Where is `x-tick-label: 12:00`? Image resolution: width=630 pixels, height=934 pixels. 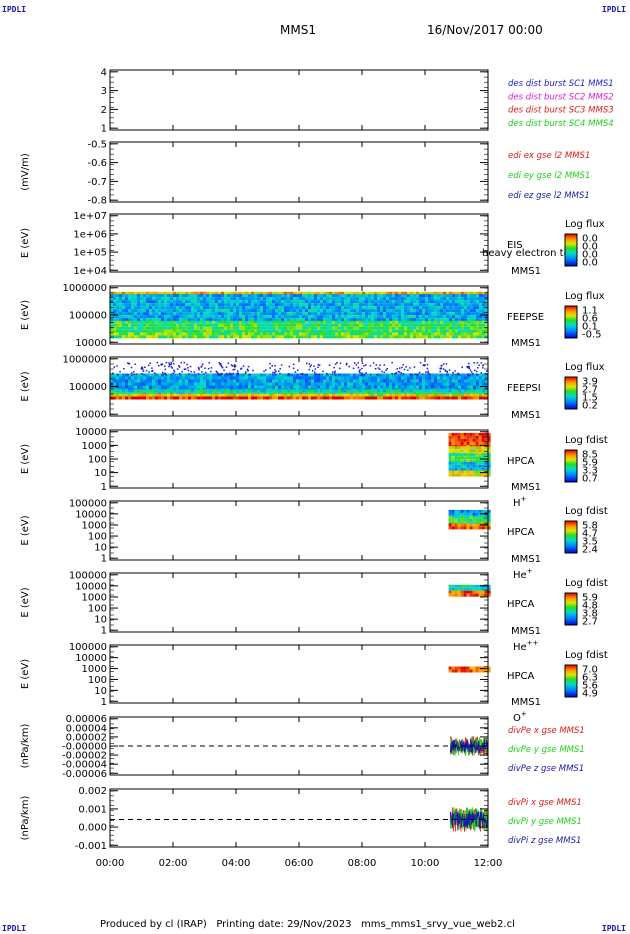
x-tick-label: 12:00 is located at coordinates (488, 863).